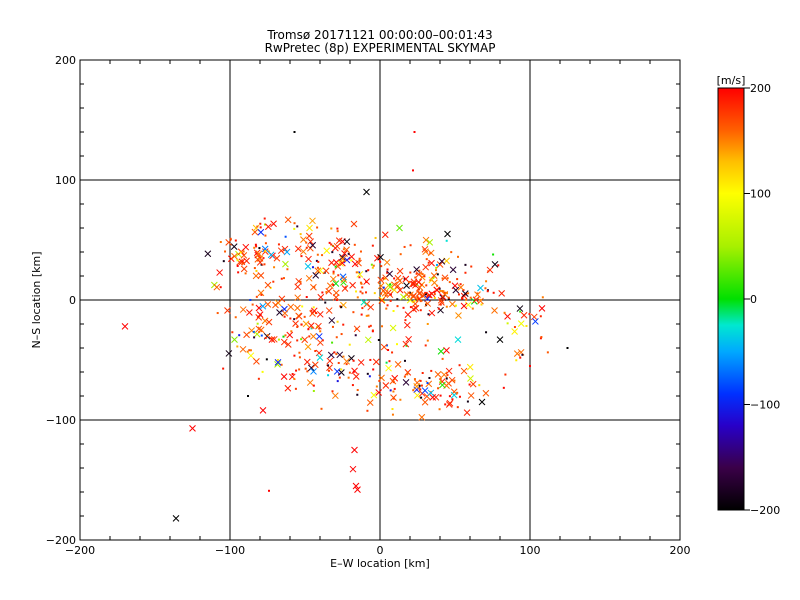 The width and height of the screenshot is (800, 600). Describe the element at coordinates (530, 550) in the screenshot. I see `x-tick-label: 100` at that location.